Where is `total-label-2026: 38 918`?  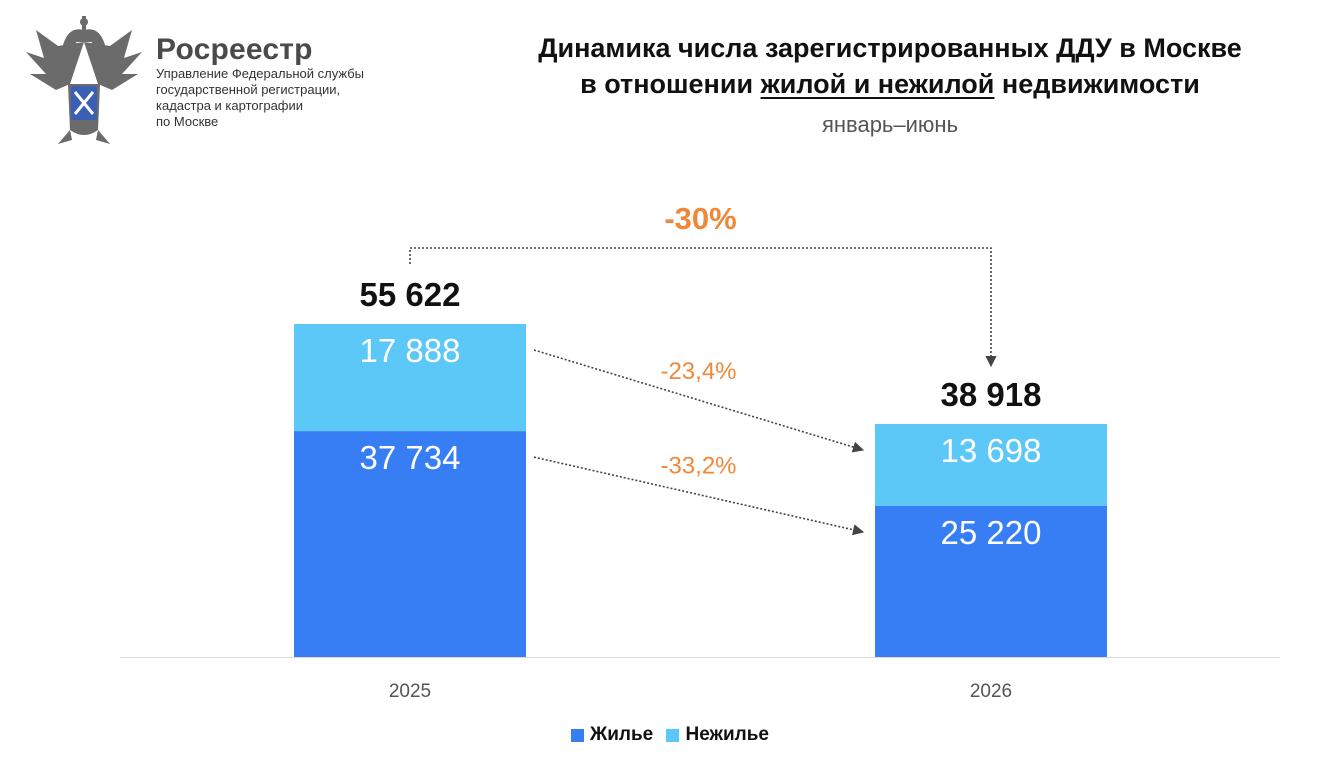 total-label-2026: 38 918 is located at coordinates (991, 394).